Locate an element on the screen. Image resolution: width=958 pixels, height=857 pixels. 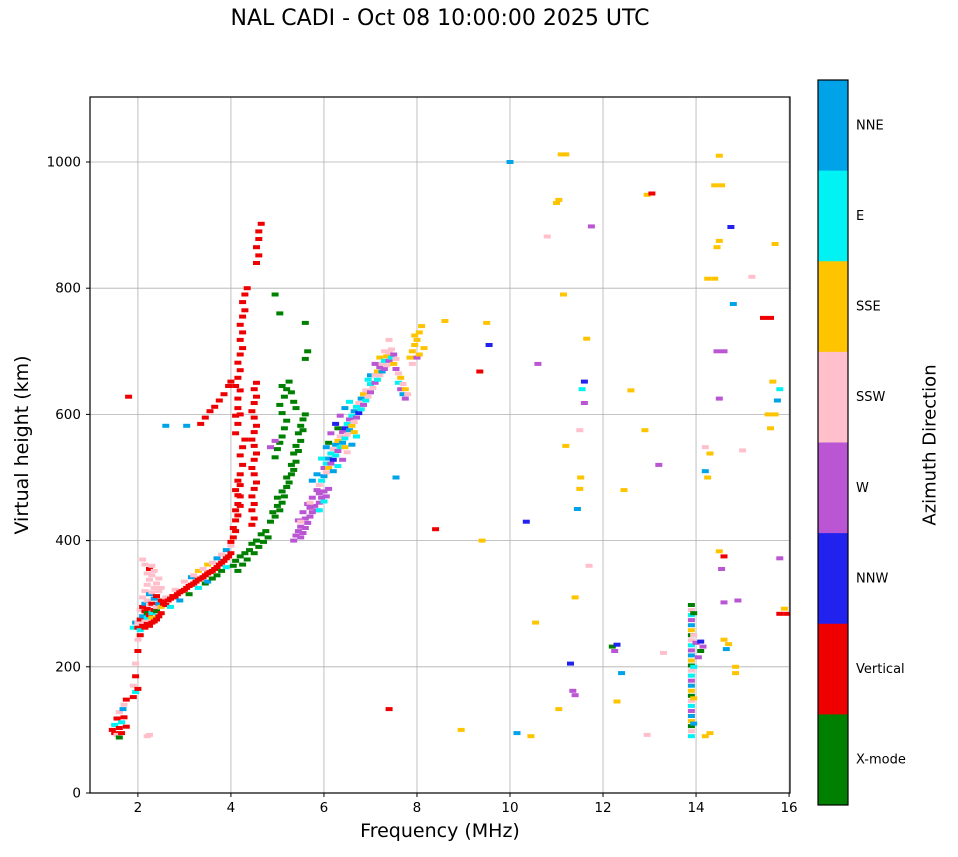
colorbar-segment-w is located at coordinates (833, 488).